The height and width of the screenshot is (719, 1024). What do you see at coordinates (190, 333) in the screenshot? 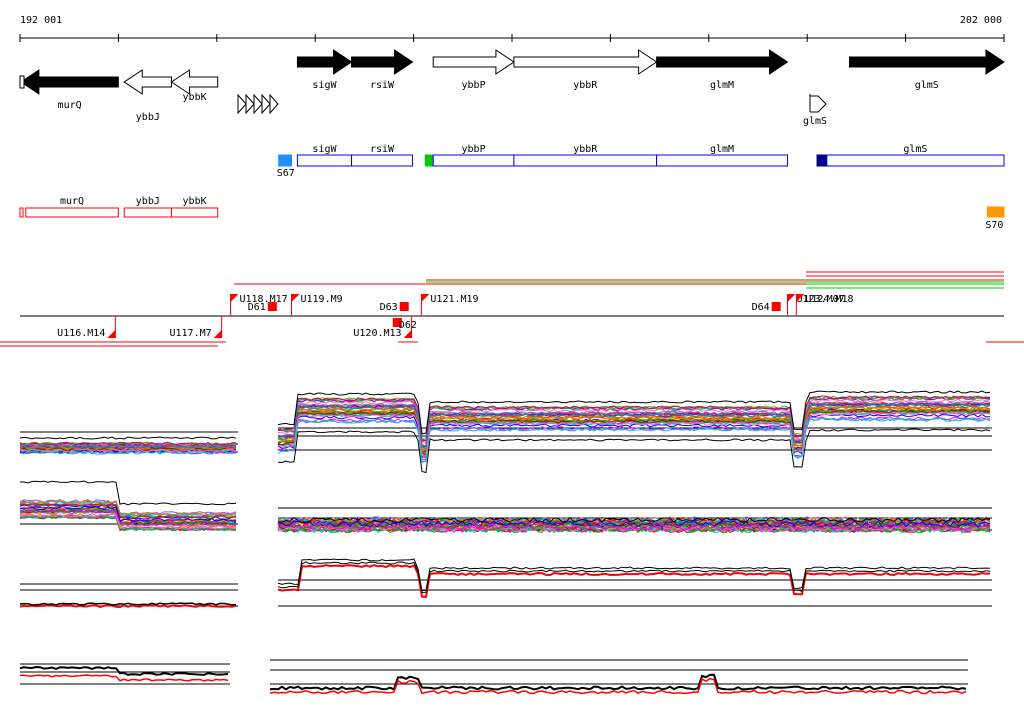
I see `feature-label: U117.M7` at bounding box center [190, 333].